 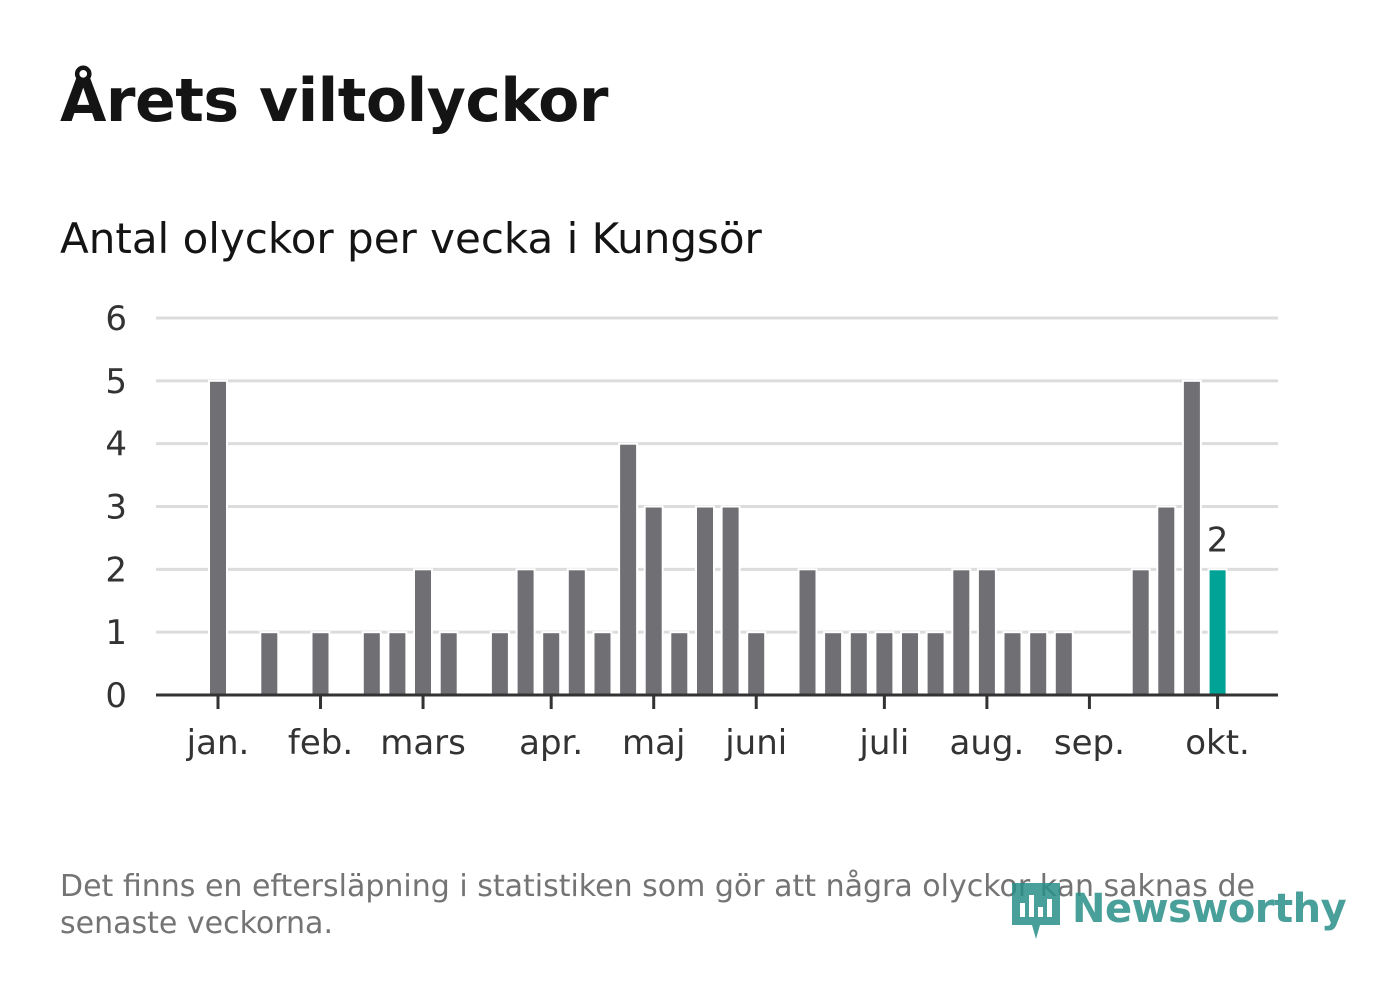 What do you see at coordinates (717, 701) in the screenshot?
I see `x-axis` at bounding box center [717, 701].